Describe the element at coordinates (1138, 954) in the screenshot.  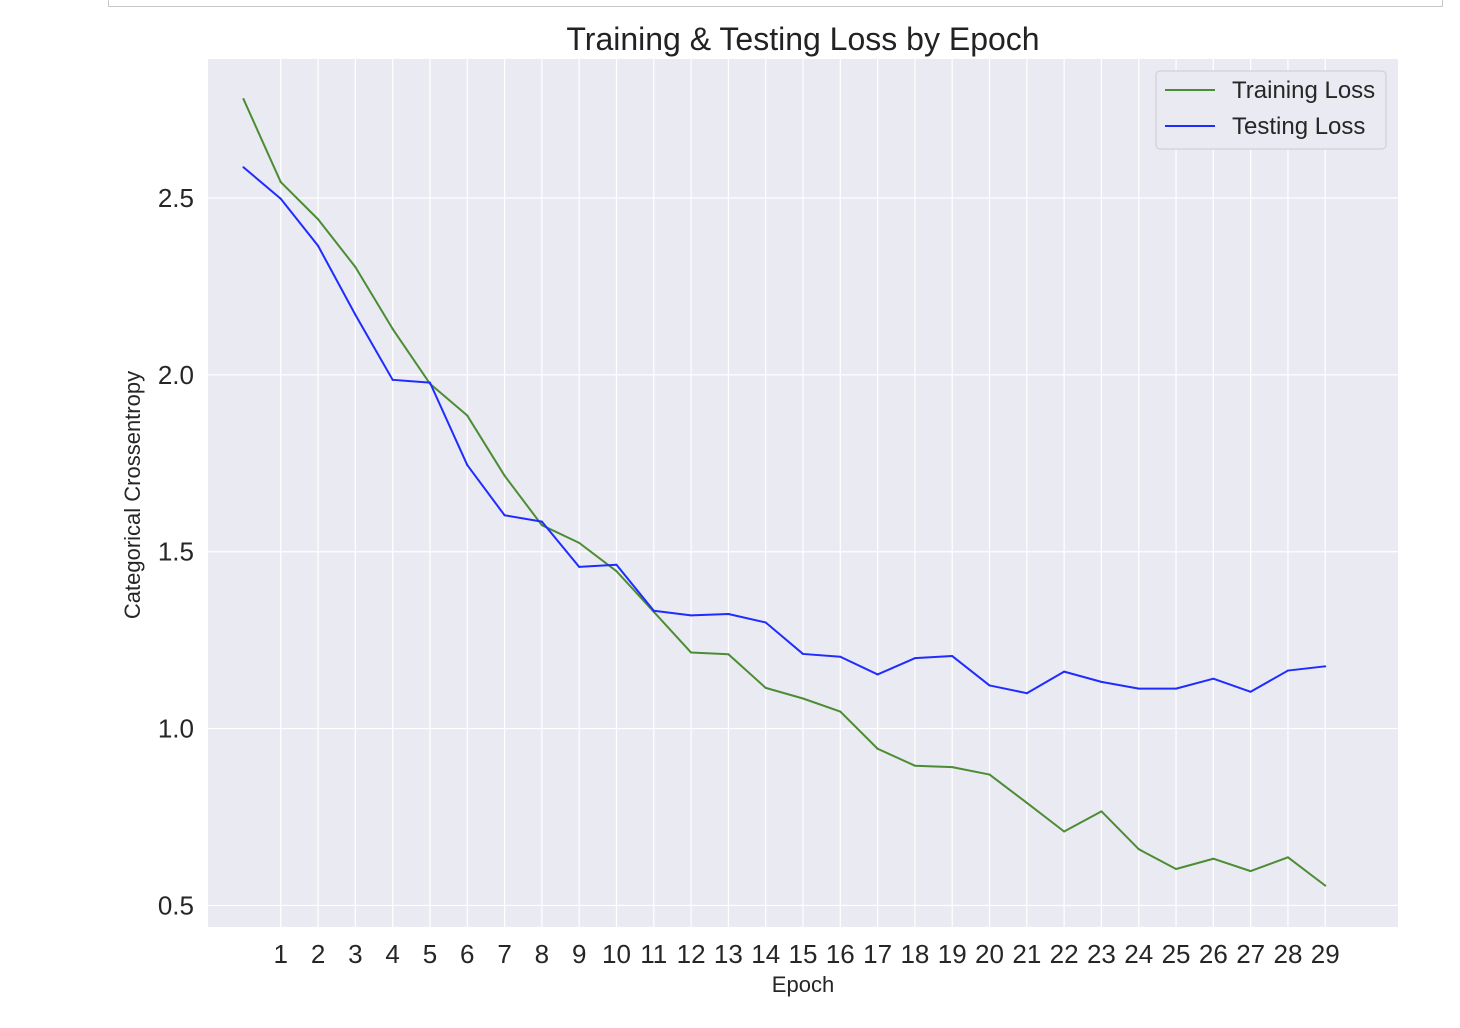
I see `x-tick-label: 24` at that location.